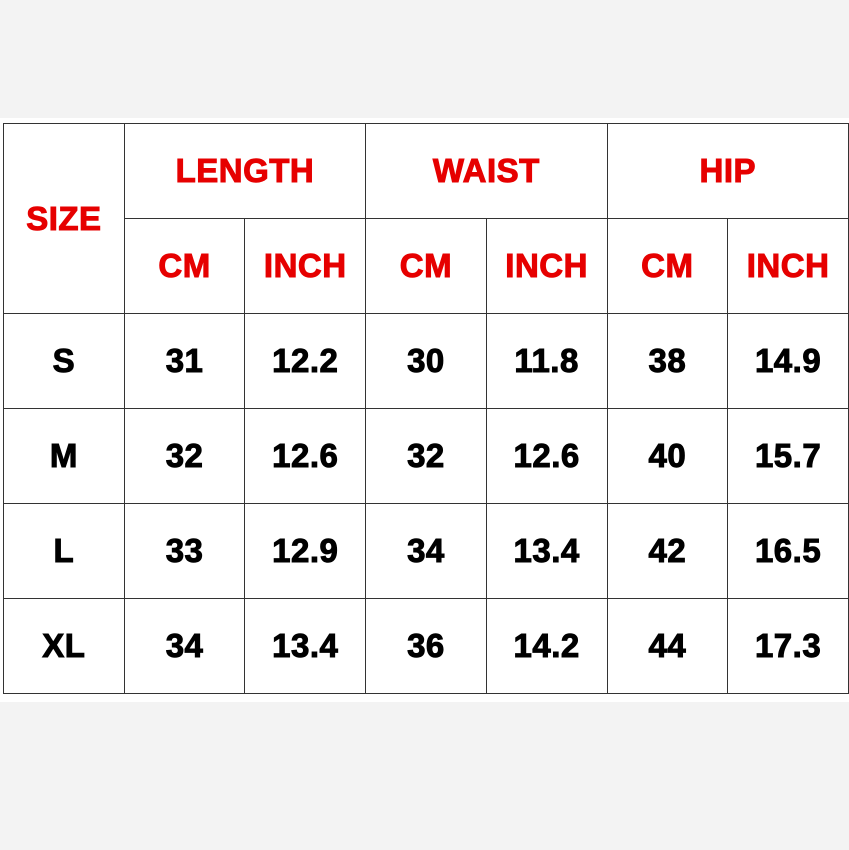 This screenshot has height=850, width=849. I want to click on value-cell: 14.2, so click(546, 646).